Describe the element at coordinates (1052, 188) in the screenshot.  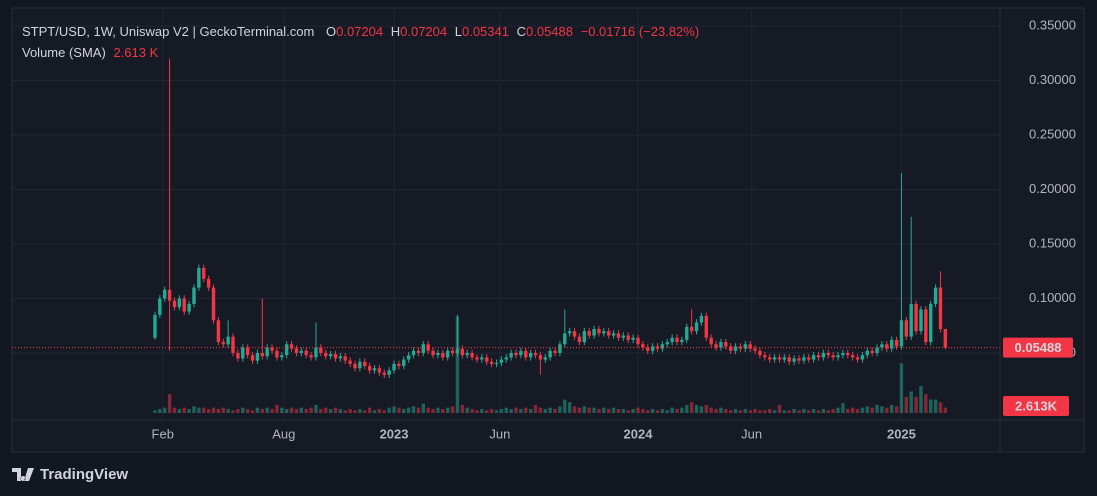
I see `y-tick-label: 0.20000` at that location.